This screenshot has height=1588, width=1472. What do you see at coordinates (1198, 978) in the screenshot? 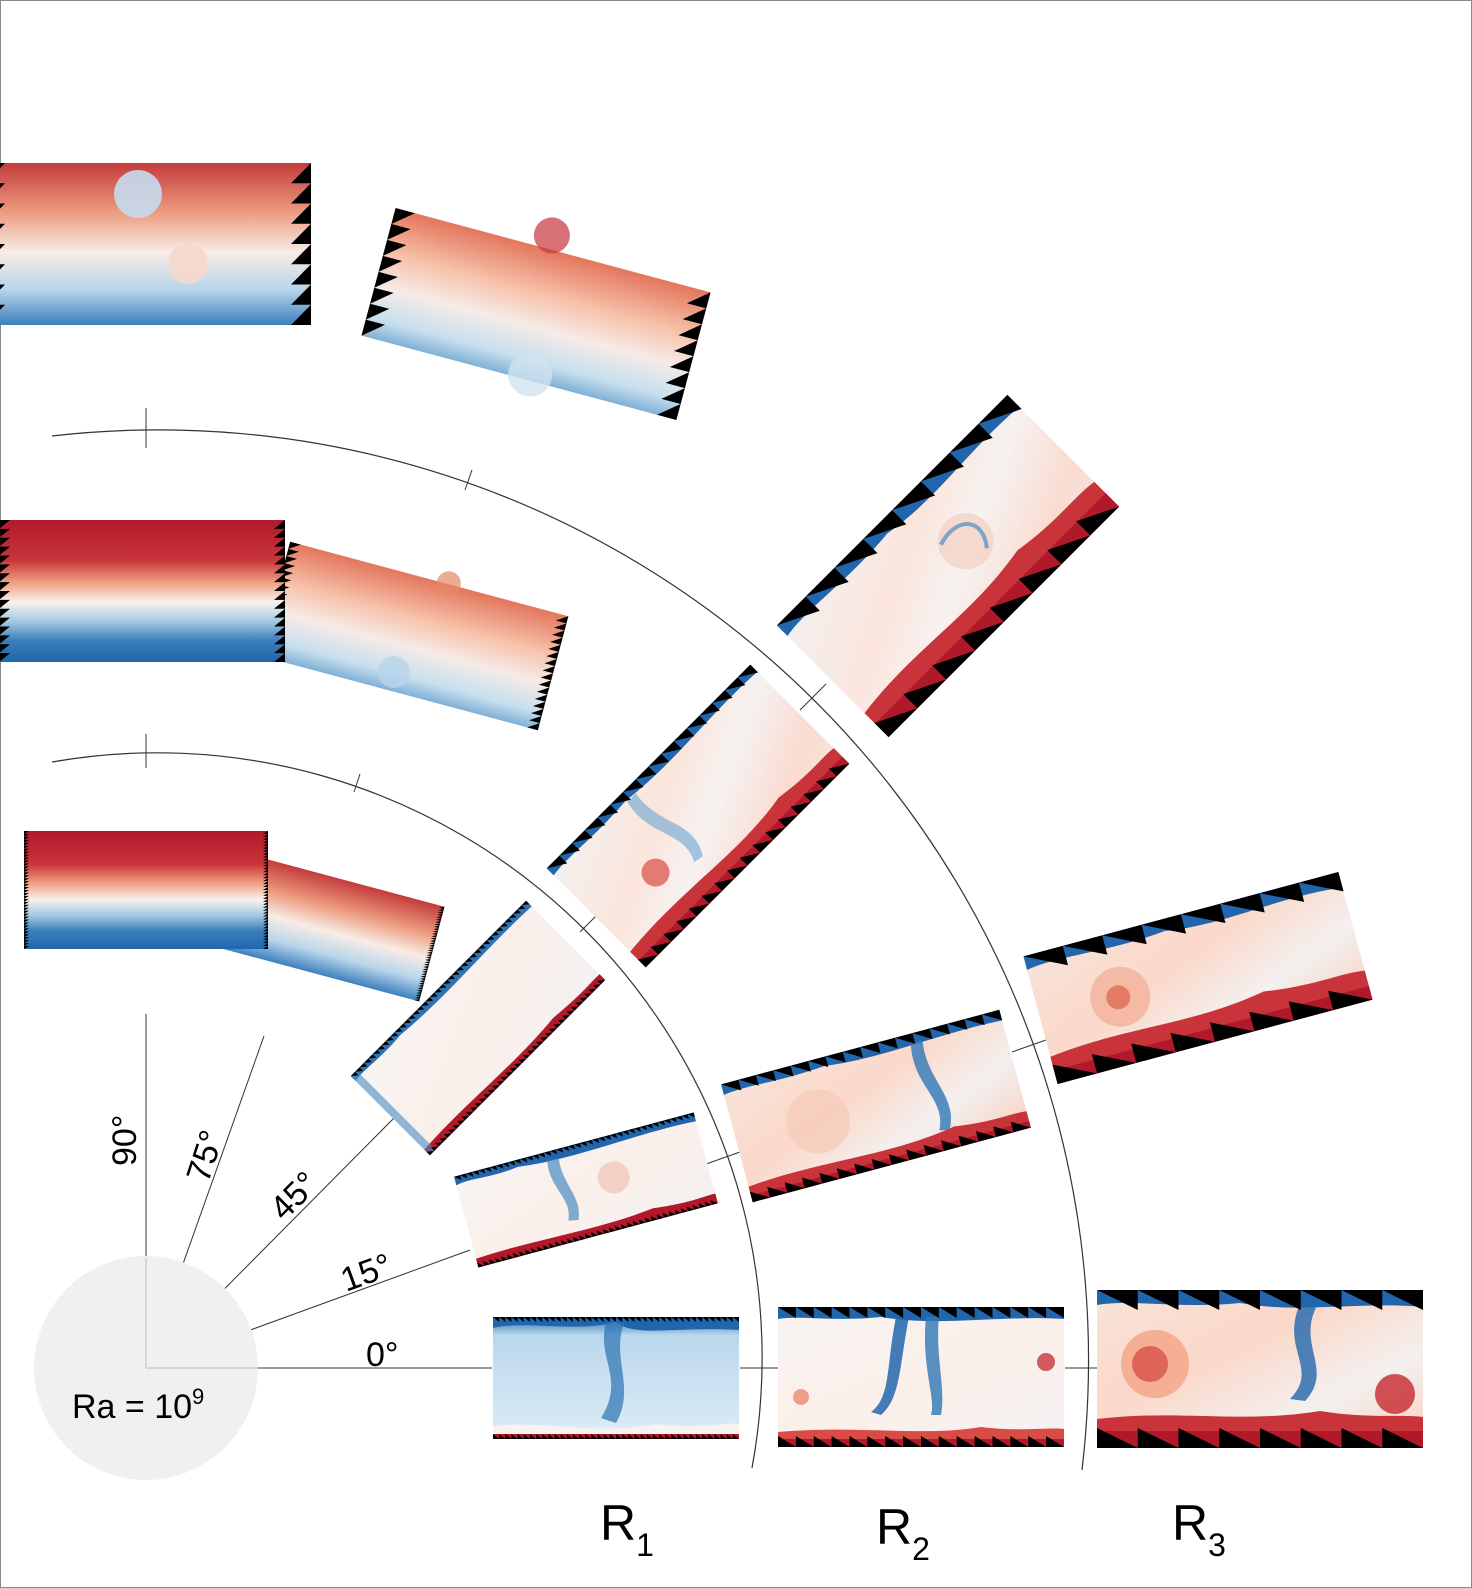
I see `panel-r3-15deg` at bounding box center [1198, 978].